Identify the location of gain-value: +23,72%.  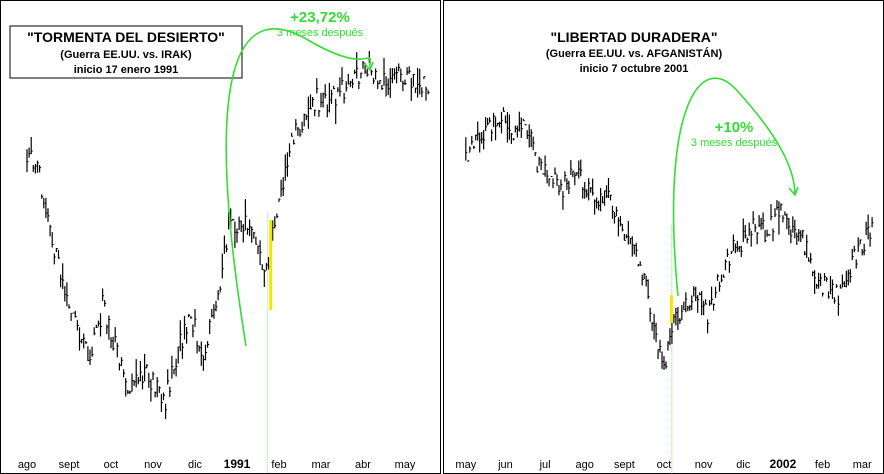
(320, 17).